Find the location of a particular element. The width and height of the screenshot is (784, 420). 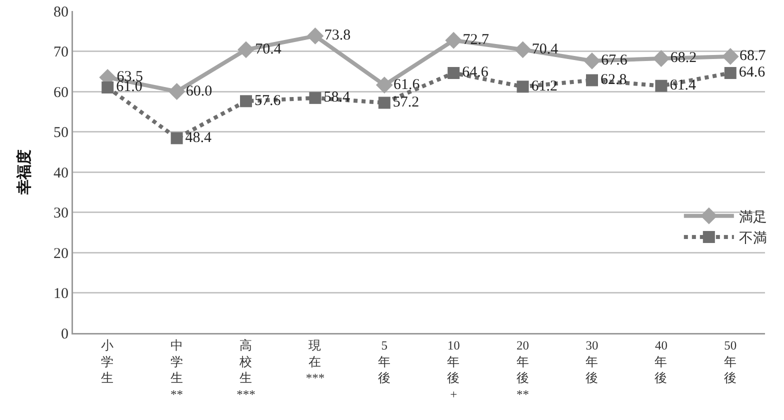

data-label: 57.6 is located at coordinates (268, 100).